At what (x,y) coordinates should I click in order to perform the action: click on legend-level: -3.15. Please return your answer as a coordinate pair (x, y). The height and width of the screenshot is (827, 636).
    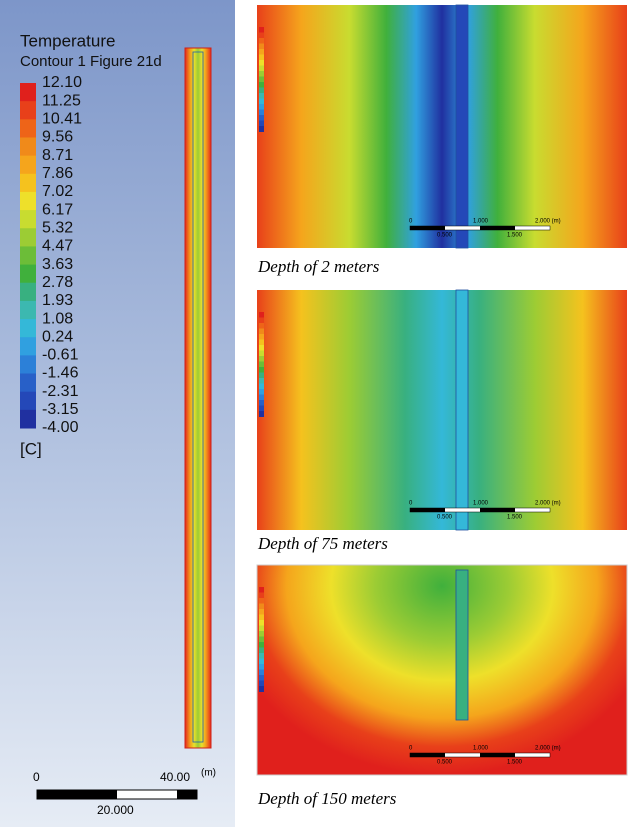
    Looking at the image, I should click on (60, 409).